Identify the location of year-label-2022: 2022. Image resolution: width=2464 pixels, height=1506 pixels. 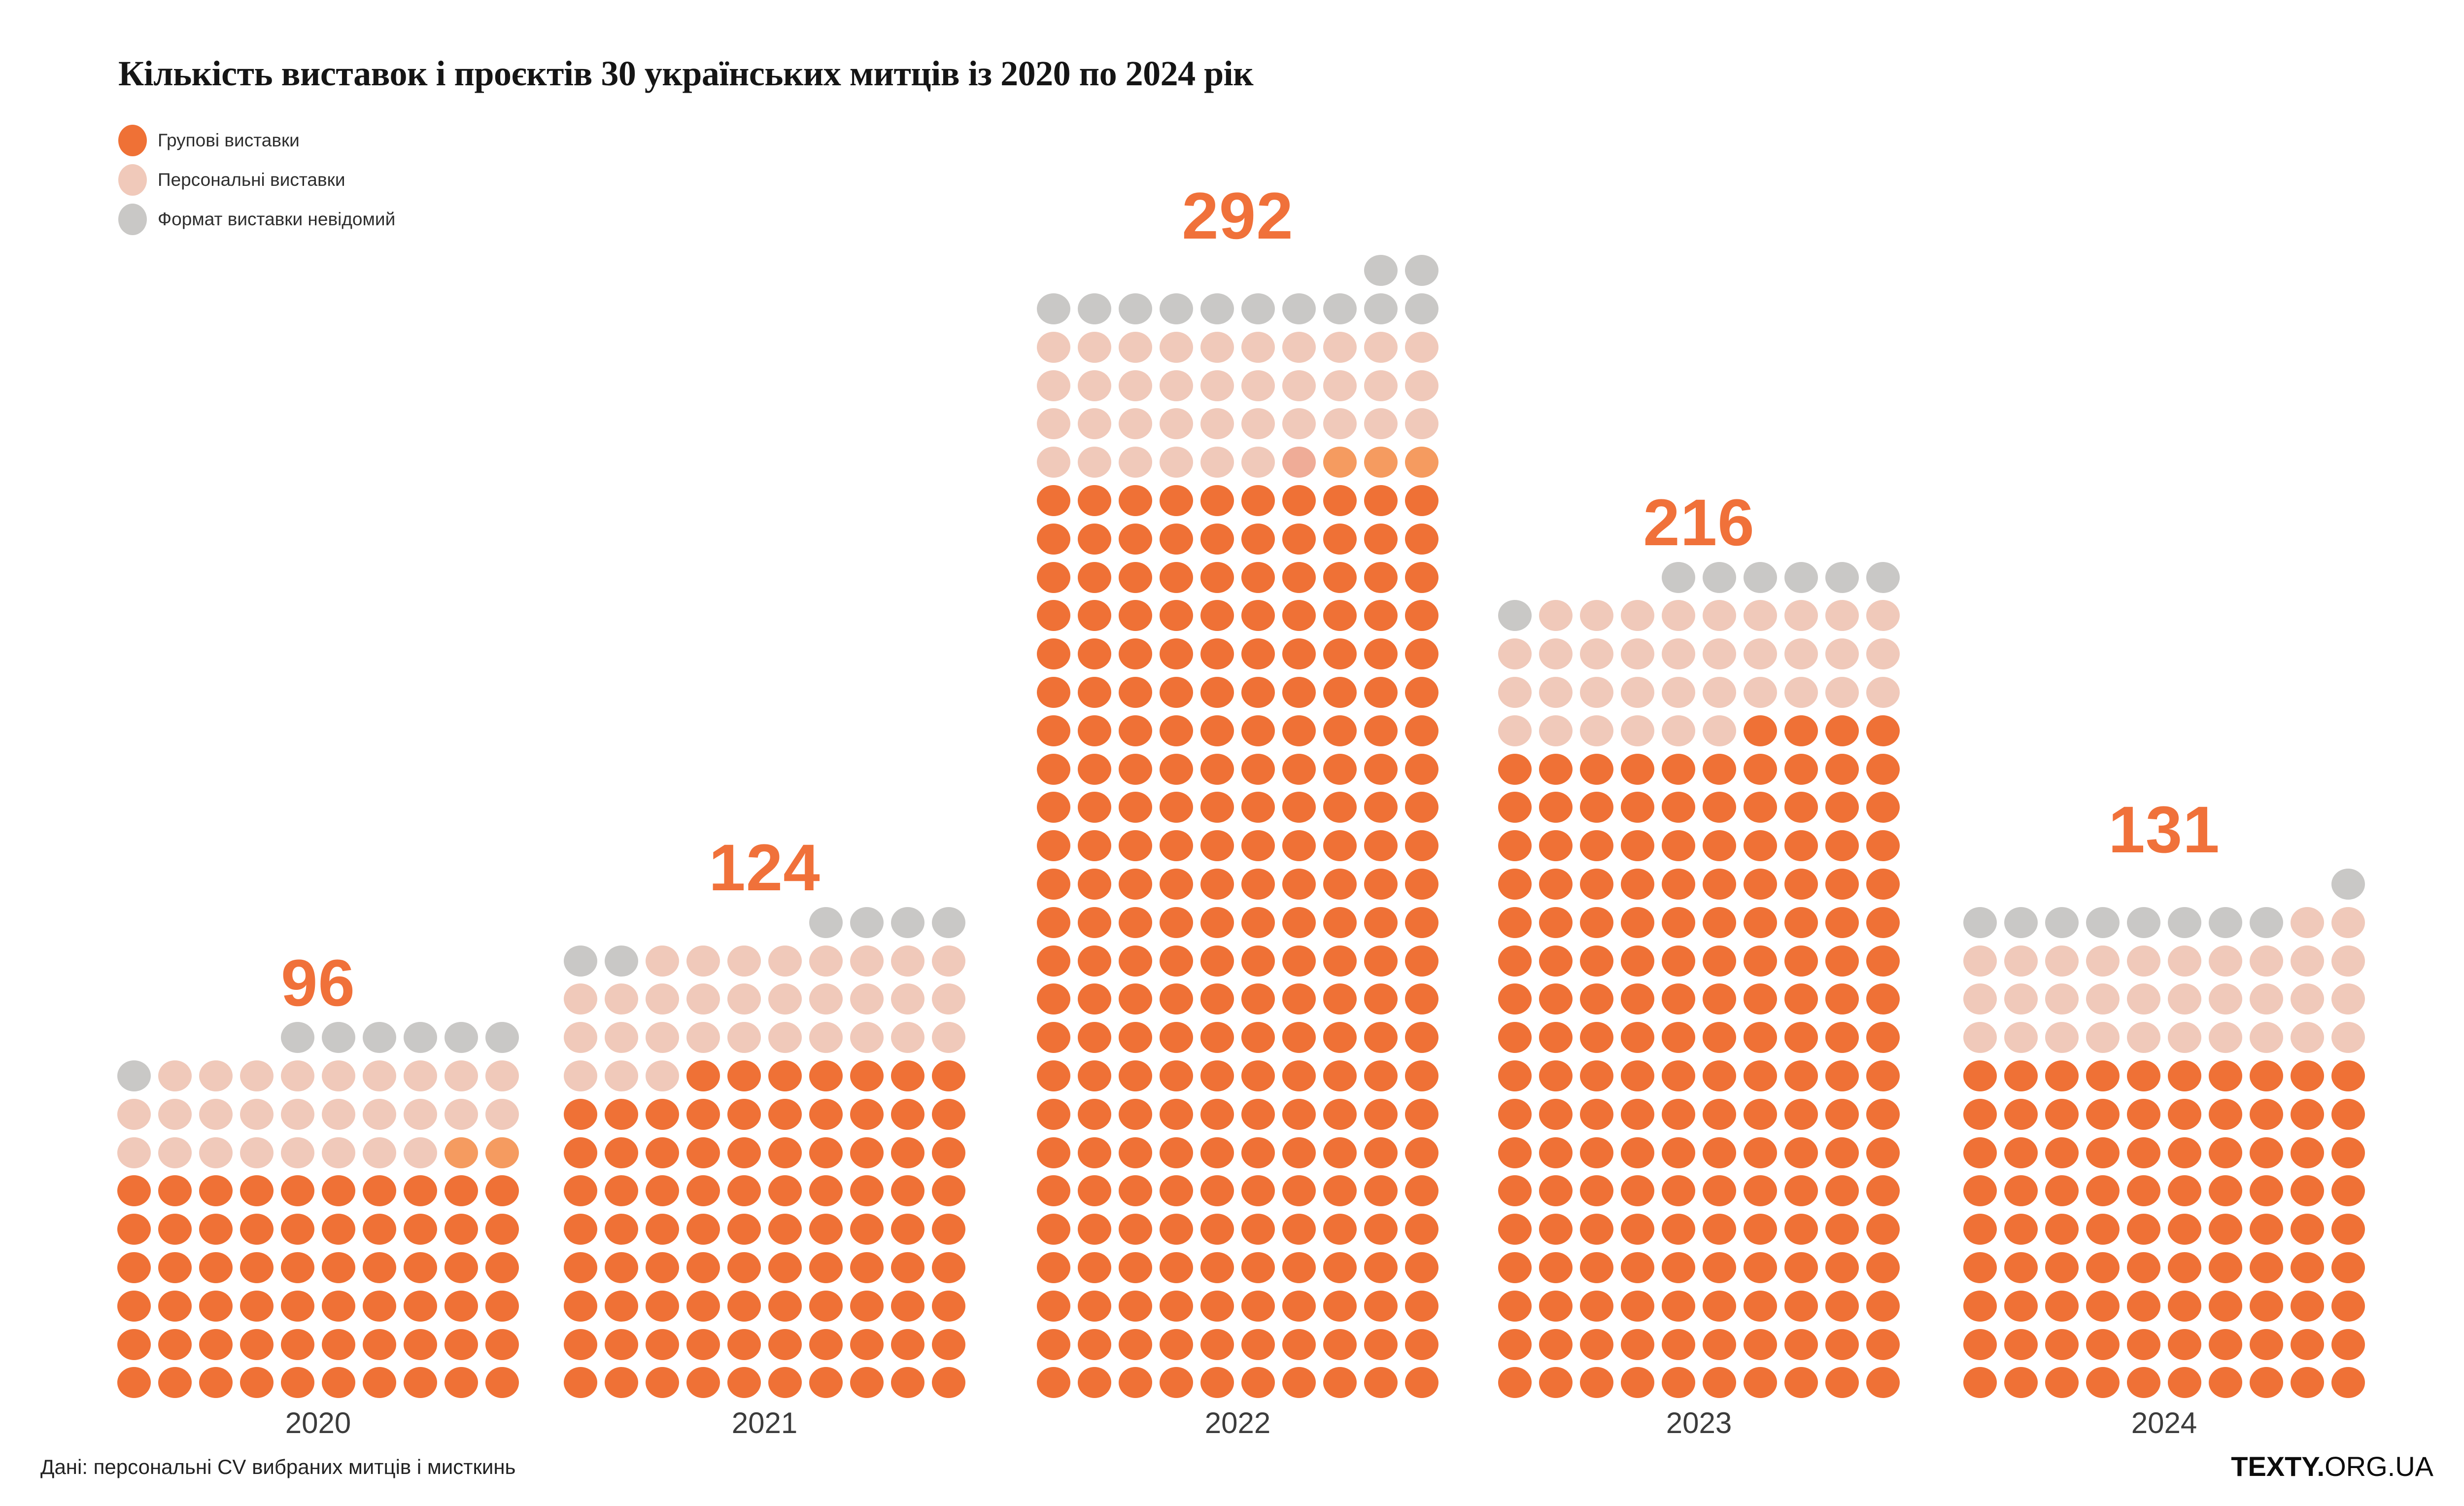
(1237, 1422).